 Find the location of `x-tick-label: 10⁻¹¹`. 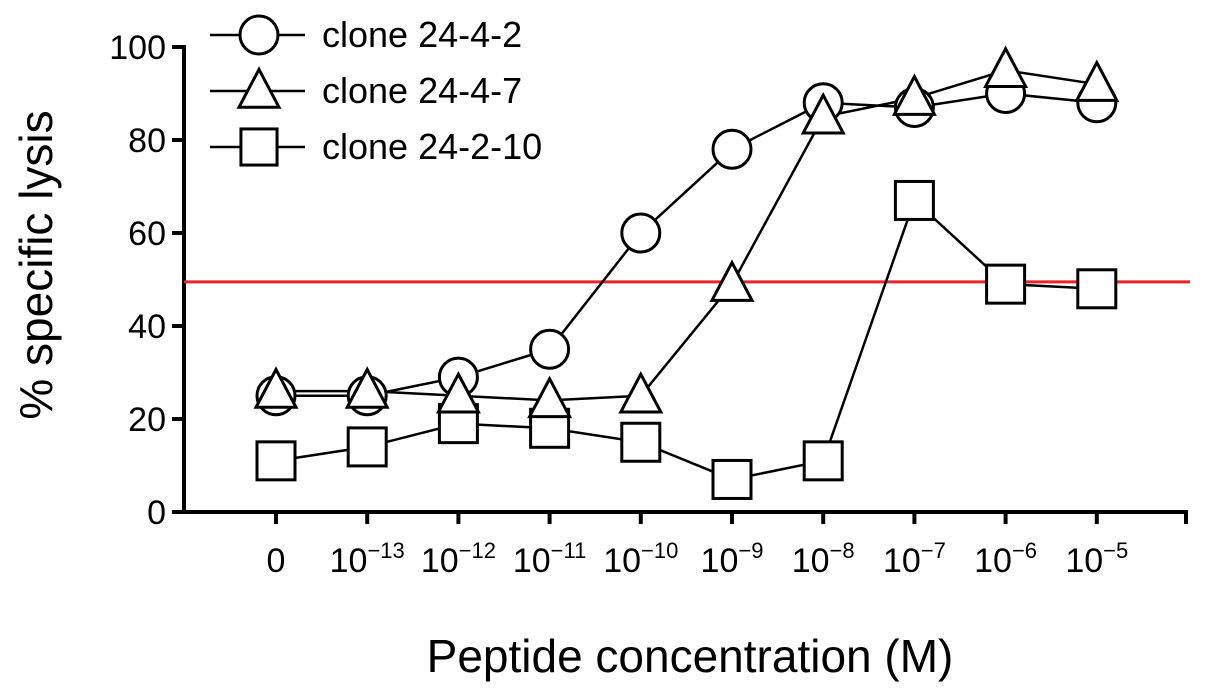

x-tick-label: 10⁻¹¹ is located at coordinates (550, 559).